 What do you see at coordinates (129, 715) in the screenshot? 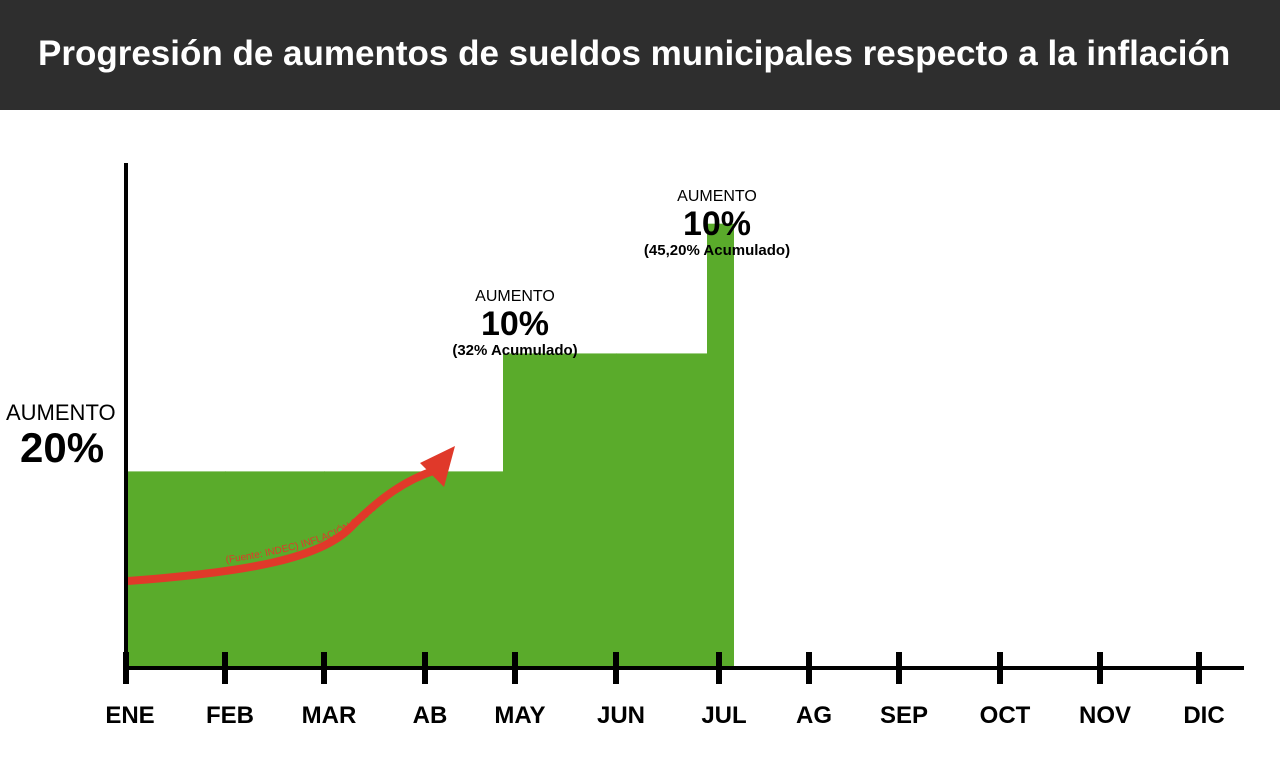
I see `x-tick-label-ene: ENE` at bounding box center [129, 715].